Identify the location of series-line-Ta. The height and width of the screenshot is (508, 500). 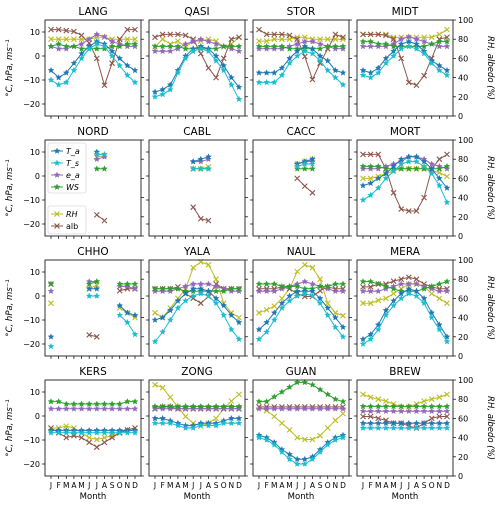
(197, 305).